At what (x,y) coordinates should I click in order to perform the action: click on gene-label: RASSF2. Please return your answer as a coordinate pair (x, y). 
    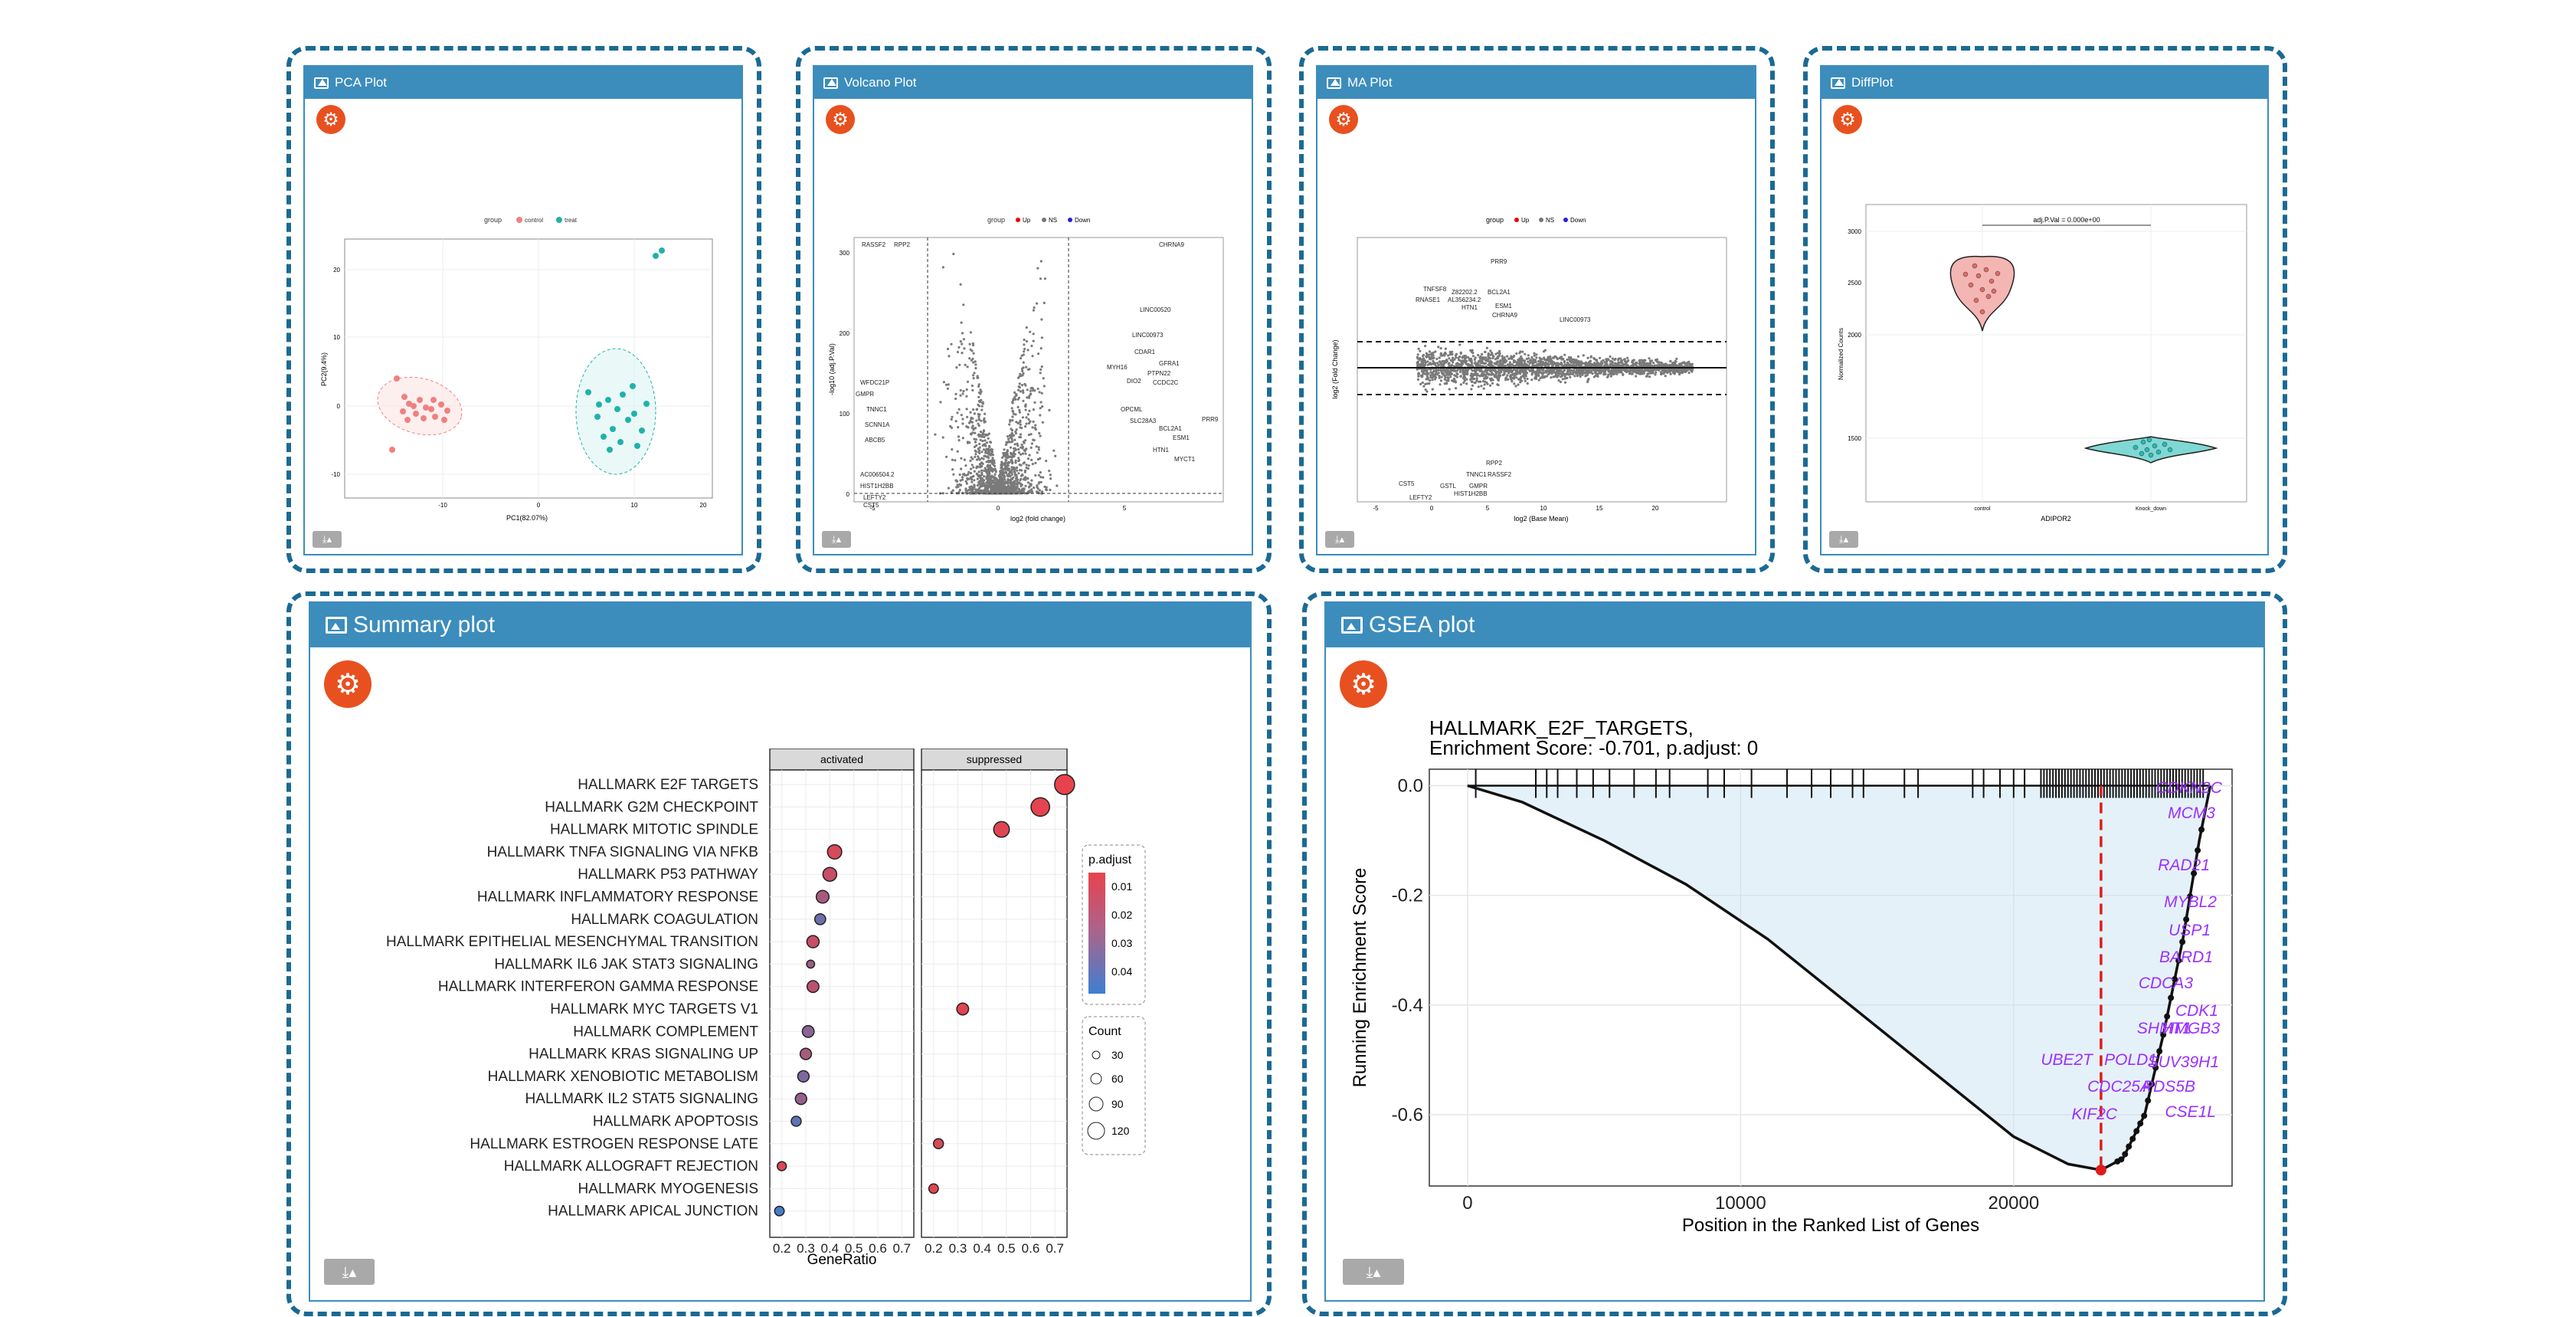
    Looking at the image, I should click on (1500, 474).